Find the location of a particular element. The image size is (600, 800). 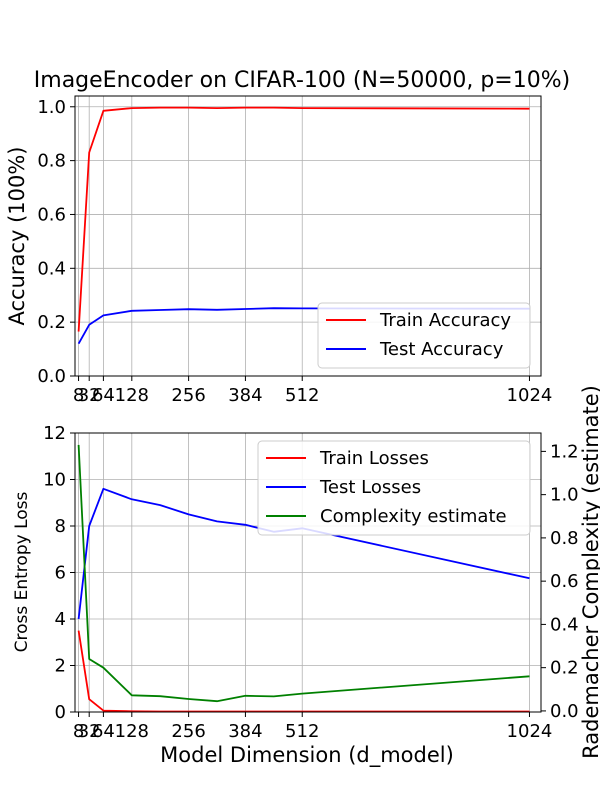

y-tick-label: 0.8 is located at coordinates (51, 161).